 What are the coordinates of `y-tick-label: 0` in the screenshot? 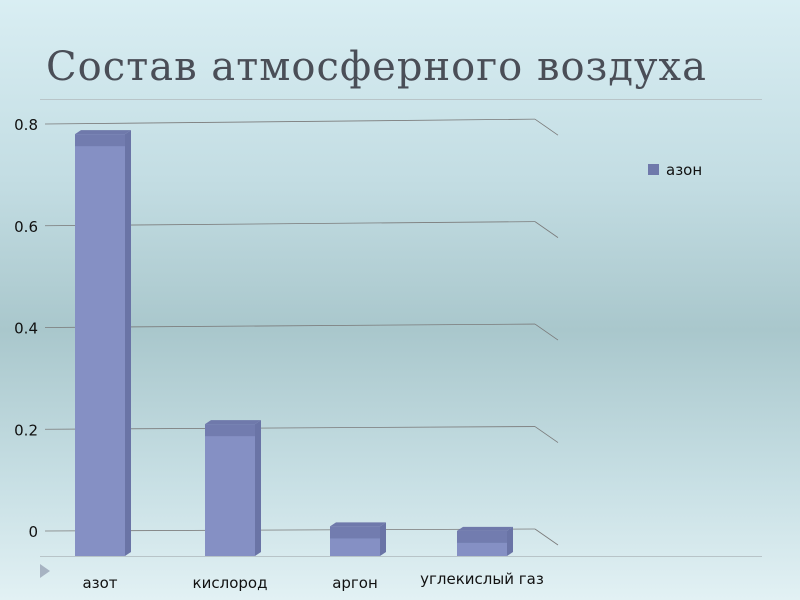 It's located at (33, 532).